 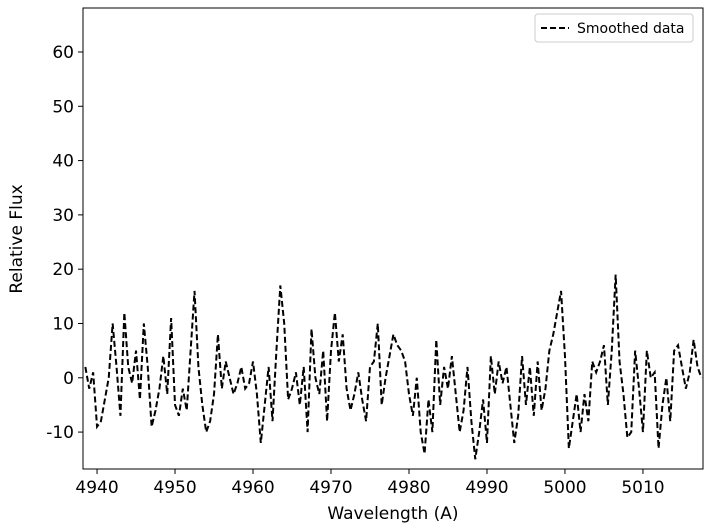 What do you see at coordinates (642, 488) in the screenshot?
I see `x-tick-label: 5010` at bounding box center [642, 488].